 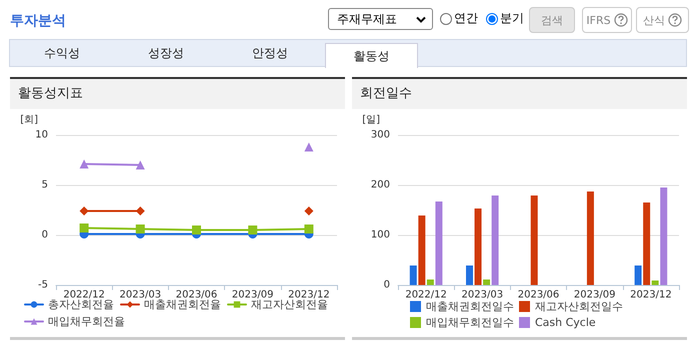 I want to click on y-axis-title: [일], so click(x=371, y=120).